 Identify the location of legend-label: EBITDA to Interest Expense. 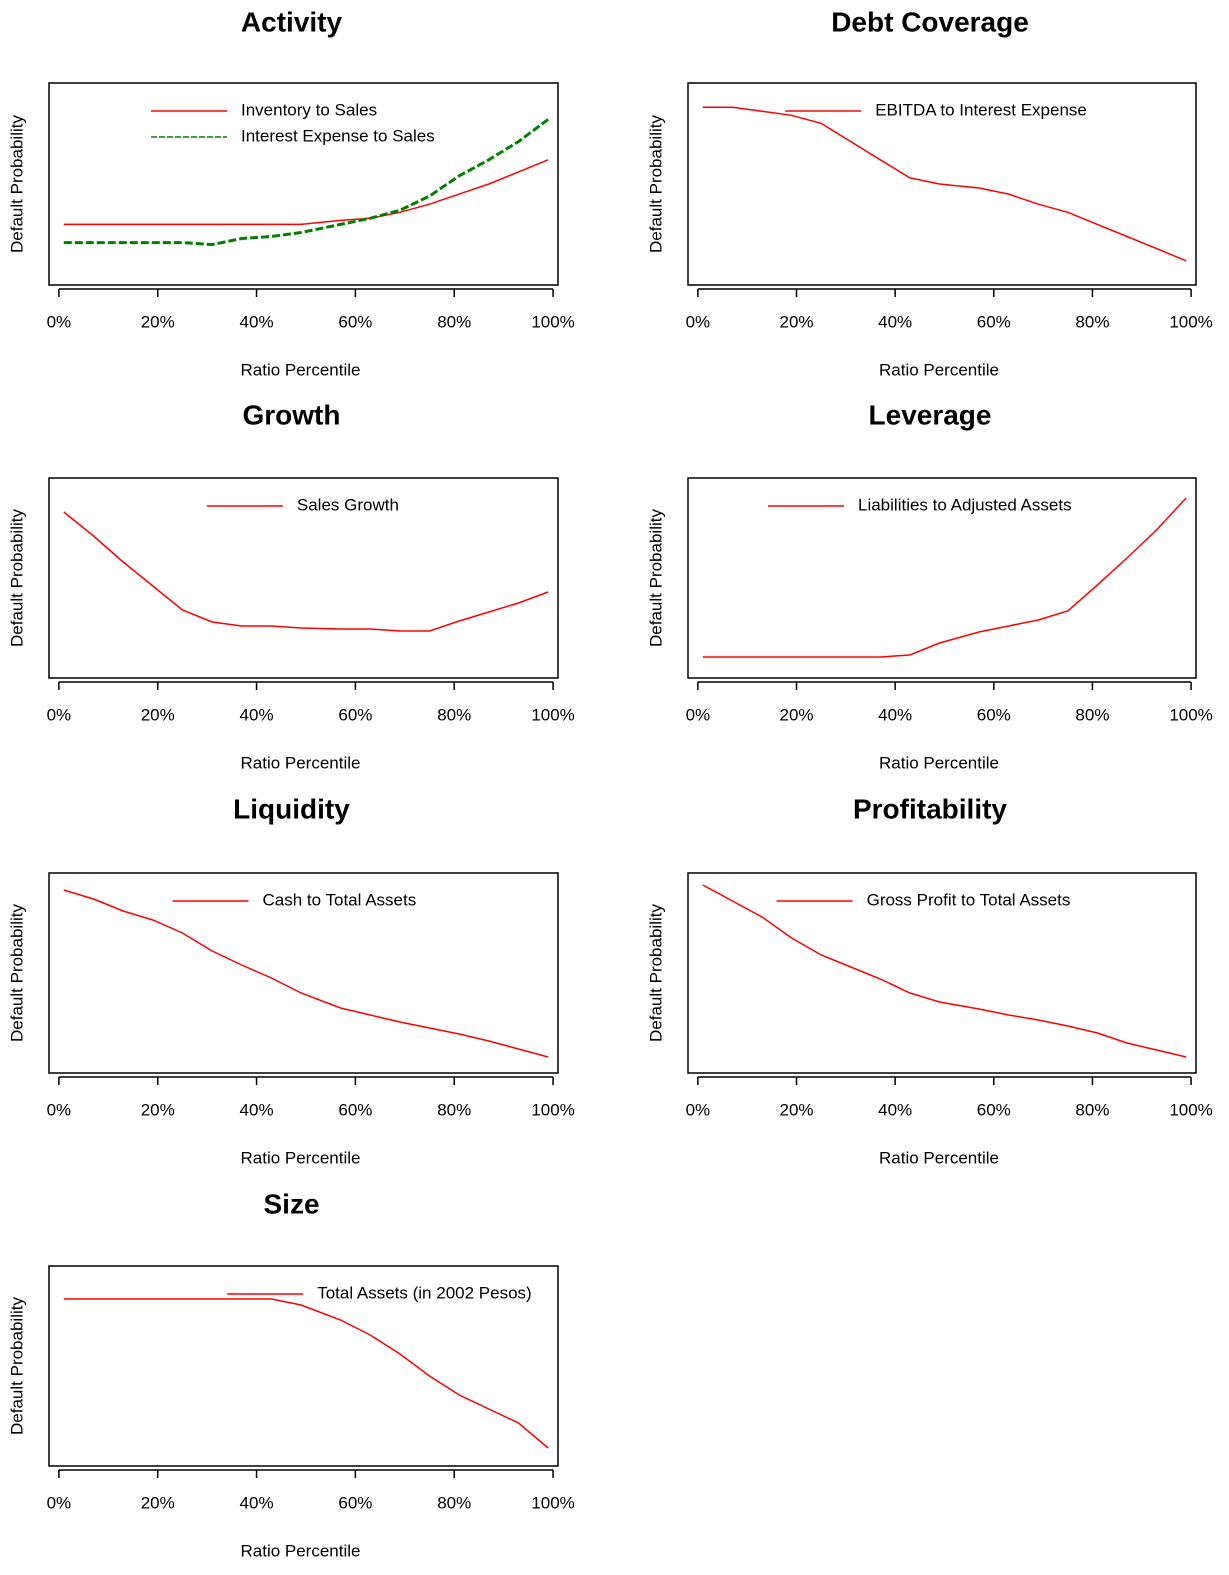
(981, 109).